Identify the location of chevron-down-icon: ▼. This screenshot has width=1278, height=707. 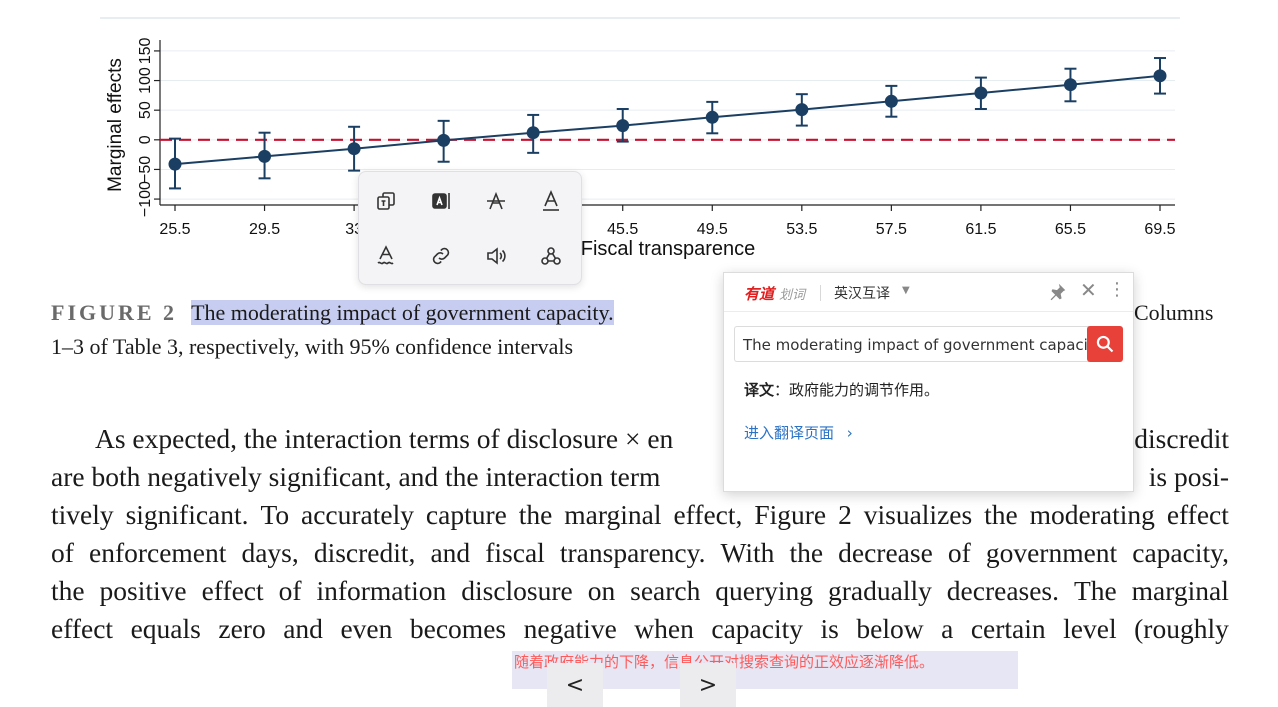
(906, 290).